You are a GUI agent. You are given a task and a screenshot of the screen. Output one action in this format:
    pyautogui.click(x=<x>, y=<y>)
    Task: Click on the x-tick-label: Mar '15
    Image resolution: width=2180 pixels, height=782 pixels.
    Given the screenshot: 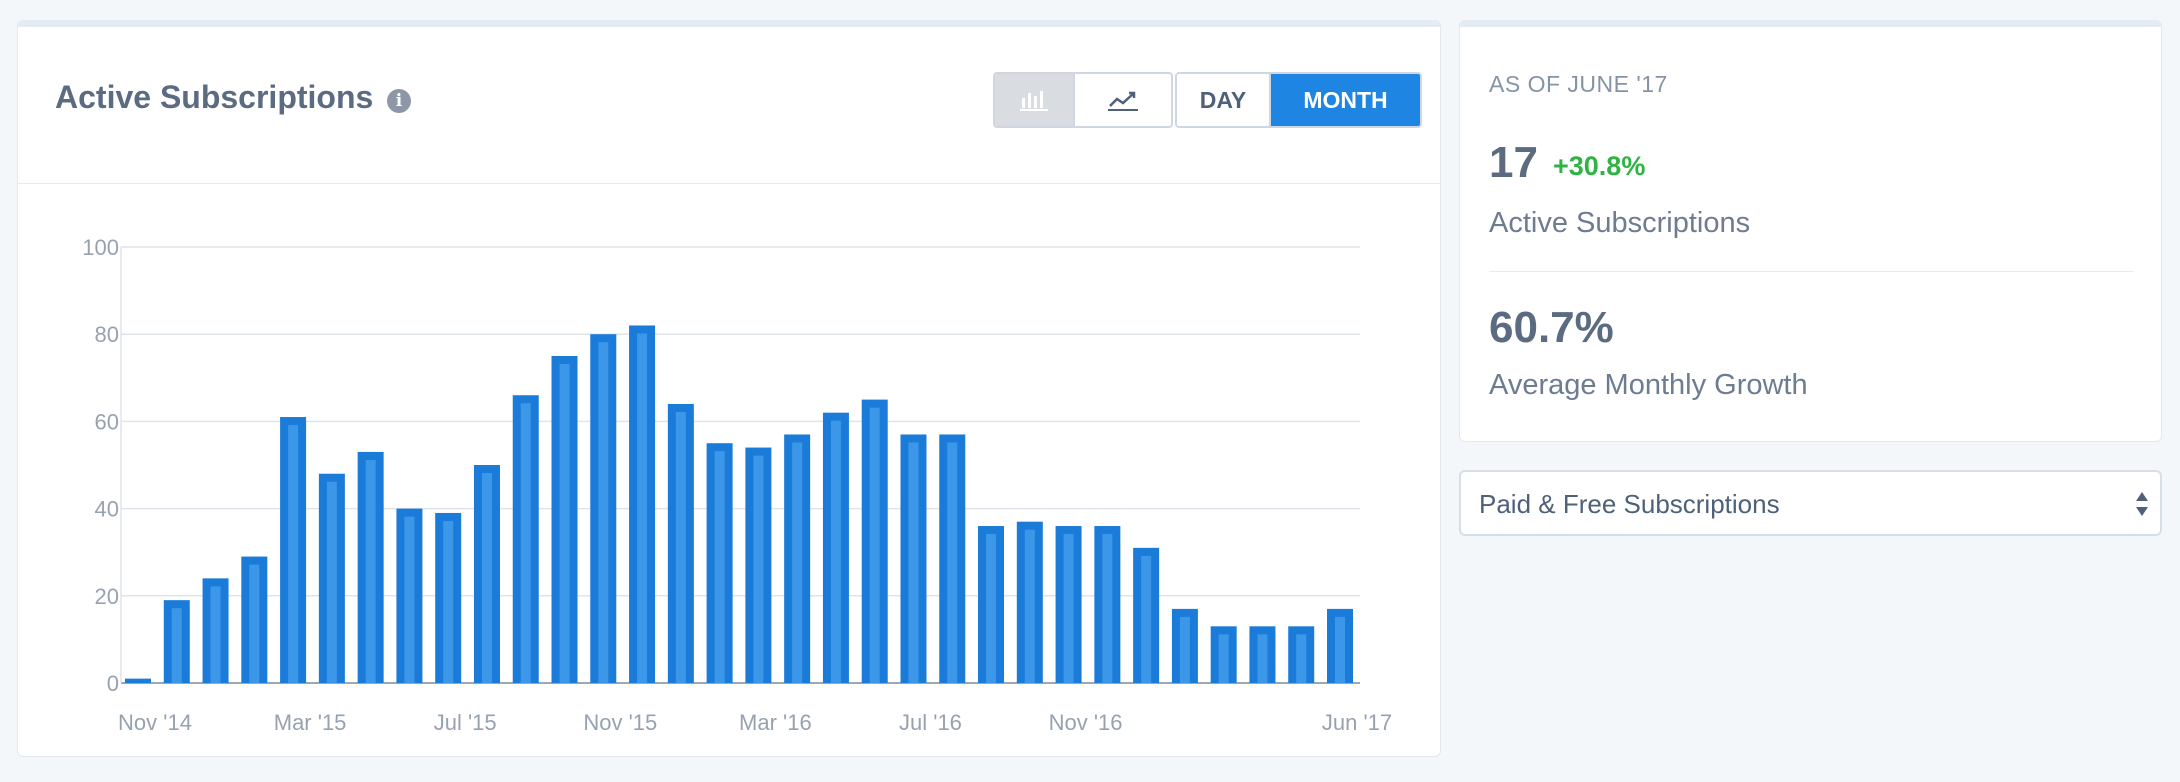 What is the action you would take?
    pyautogui.click(x=310, y=722)
    